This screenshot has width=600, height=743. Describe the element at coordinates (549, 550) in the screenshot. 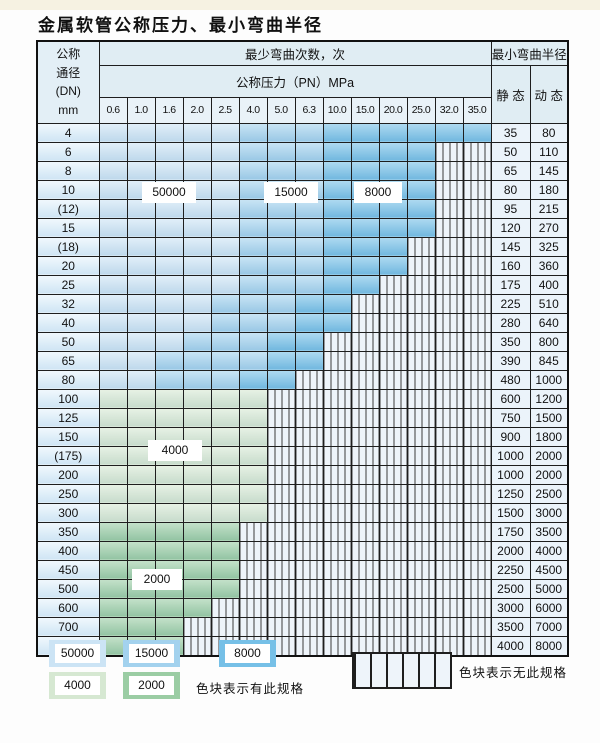

I see `dynamic-radius-cell: 4000` at that location.